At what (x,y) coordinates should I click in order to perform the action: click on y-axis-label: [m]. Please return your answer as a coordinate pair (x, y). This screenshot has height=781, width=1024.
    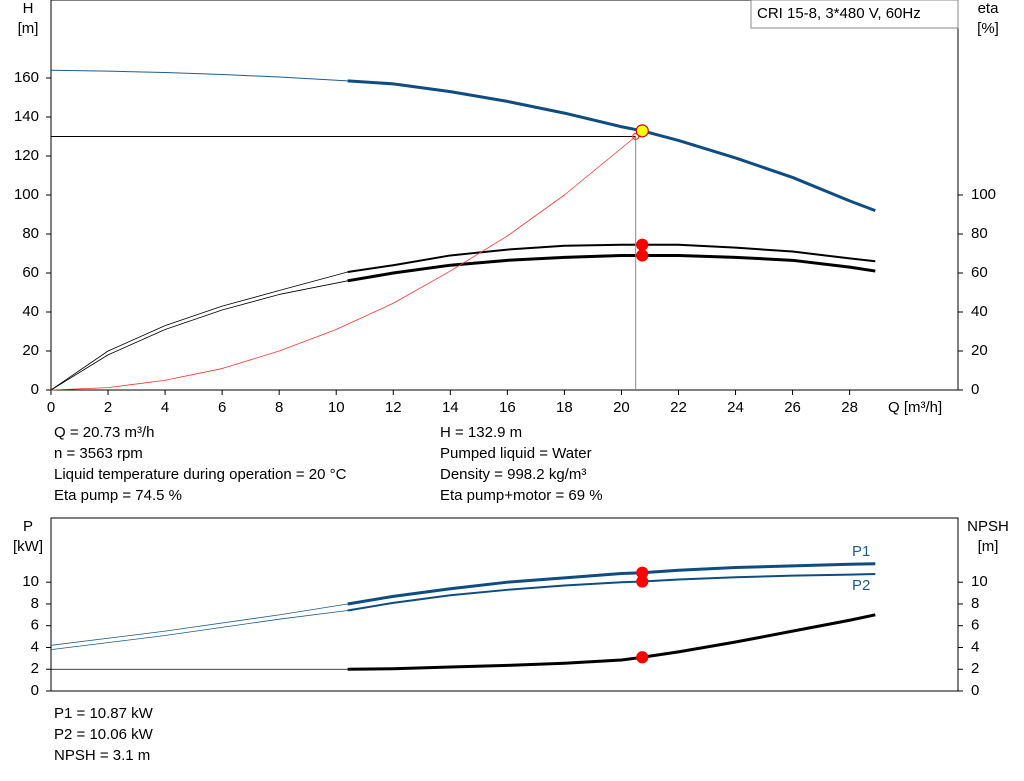
    Looking at the image, I should click on (28, 28).